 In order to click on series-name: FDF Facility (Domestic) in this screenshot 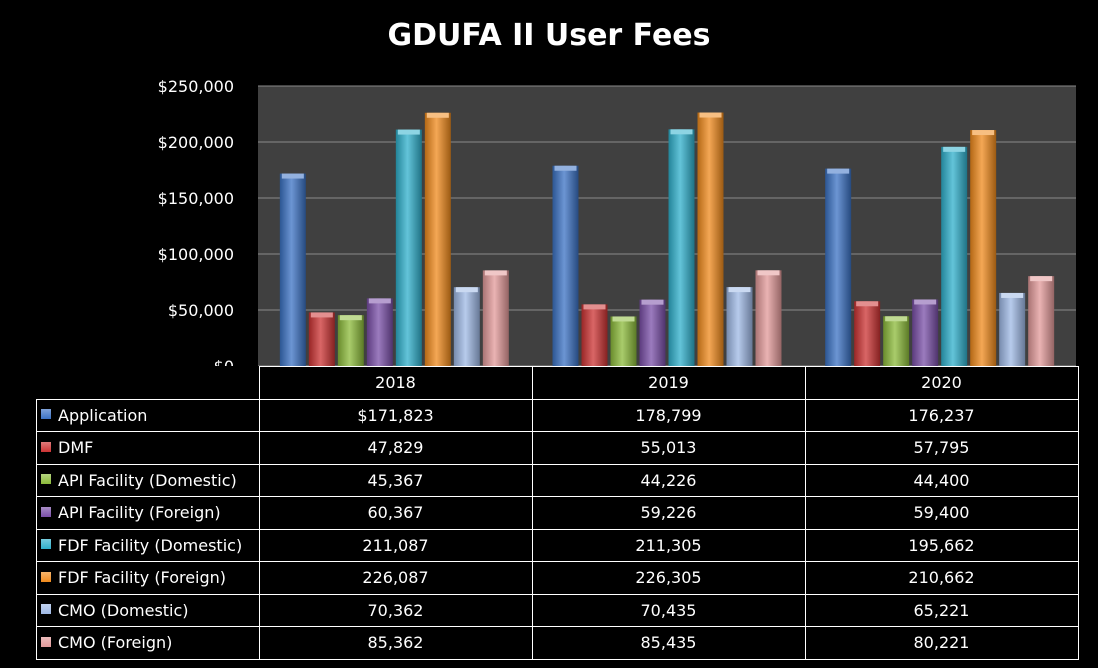, I will do `click(150, 545)`.